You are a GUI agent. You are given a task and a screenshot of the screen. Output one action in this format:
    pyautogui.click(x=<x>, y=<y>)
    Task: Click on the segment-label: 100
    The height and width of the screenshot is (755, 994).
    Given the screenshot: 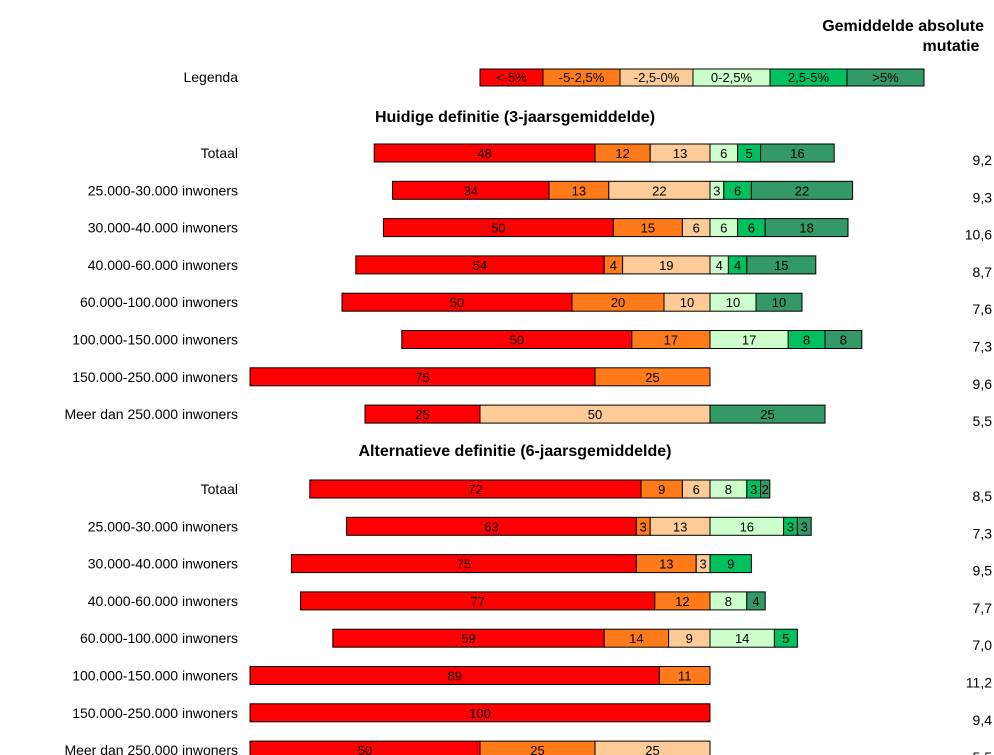 What is the action you would take?
    pyautogui.click(x=480, y=713)
    